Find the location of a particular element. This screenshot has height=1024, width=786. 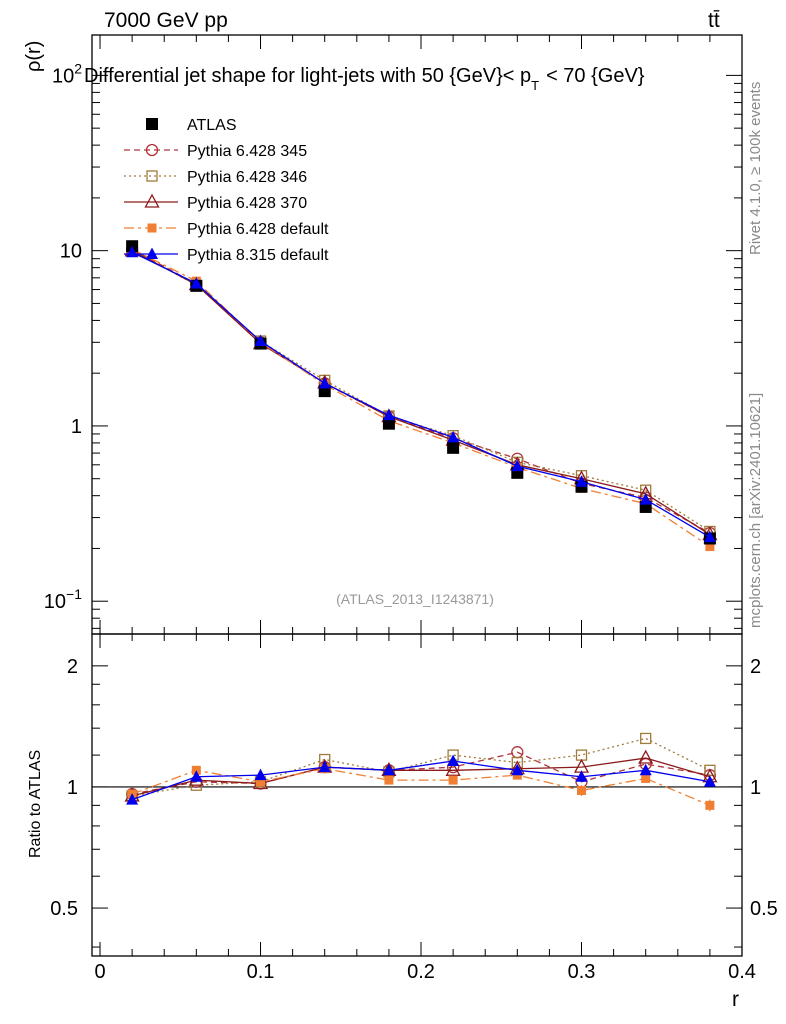

ratio-y-axis-label: Ratio to ATLAS is located at coordinates (35, 804).